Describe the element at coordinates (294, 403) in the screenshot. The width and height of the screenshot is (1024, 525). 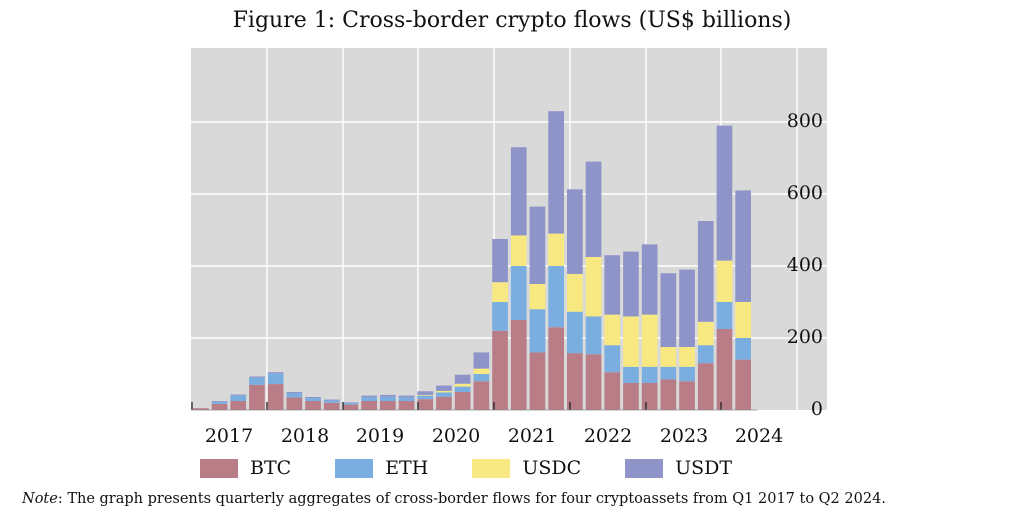
I see `bar-btc-q2-2018` at that location.